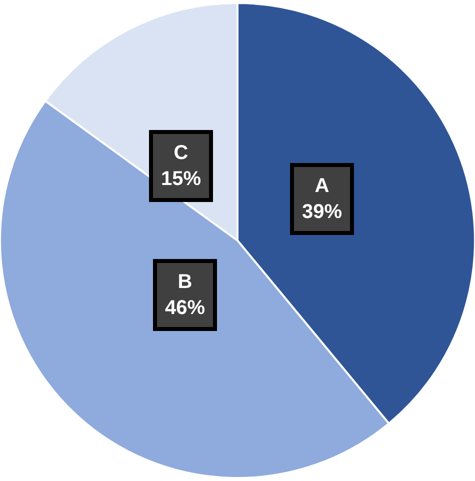  I want to click on data-label: 15%, so click(181, 179).